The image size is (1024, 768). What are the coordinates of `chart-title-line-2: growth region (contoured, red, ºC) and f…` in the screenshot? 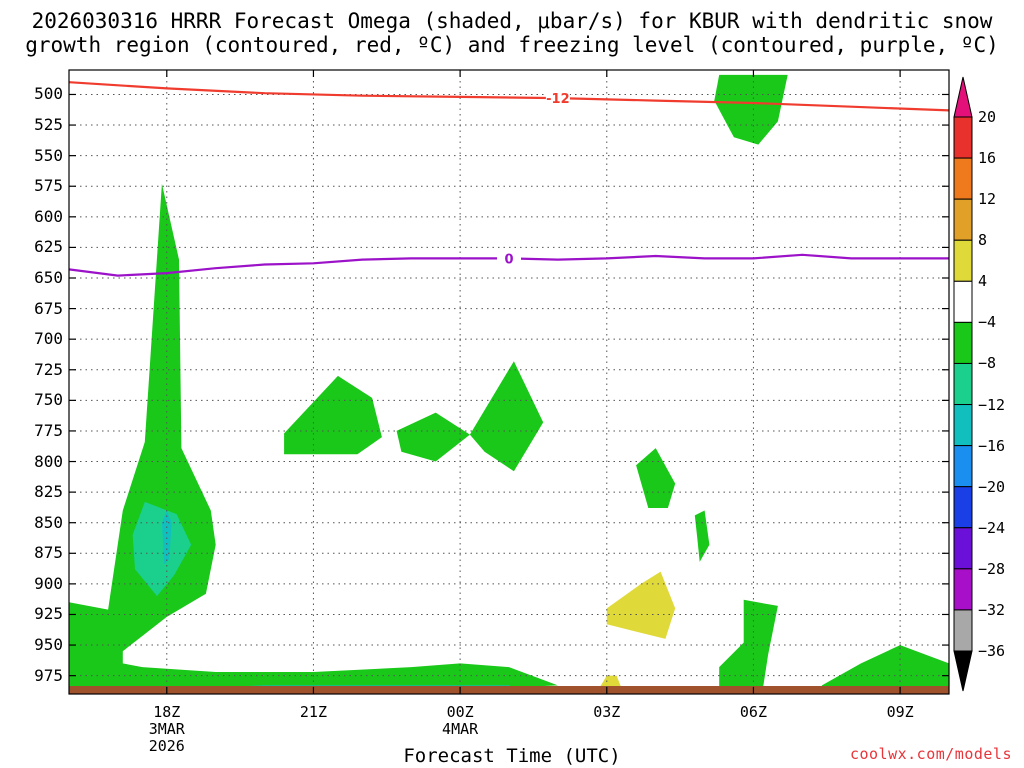 It's located at (512, 45).